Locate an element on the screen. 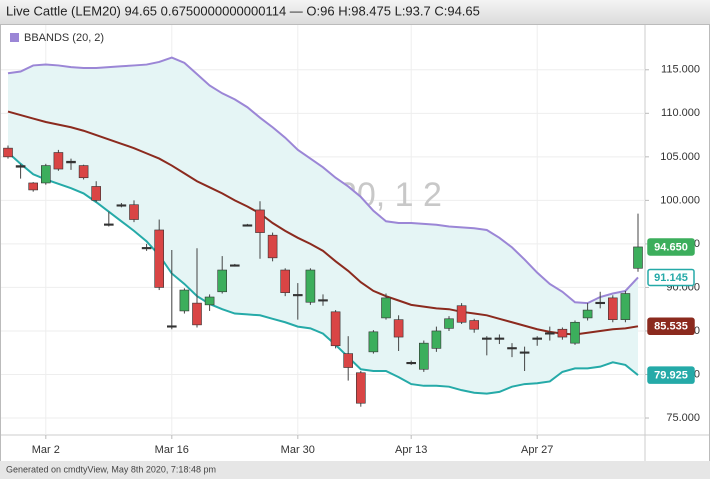 The width and height of the screenshot is (710, 479). price-marker-label: 79.925 is located at coordinates (671, 376).